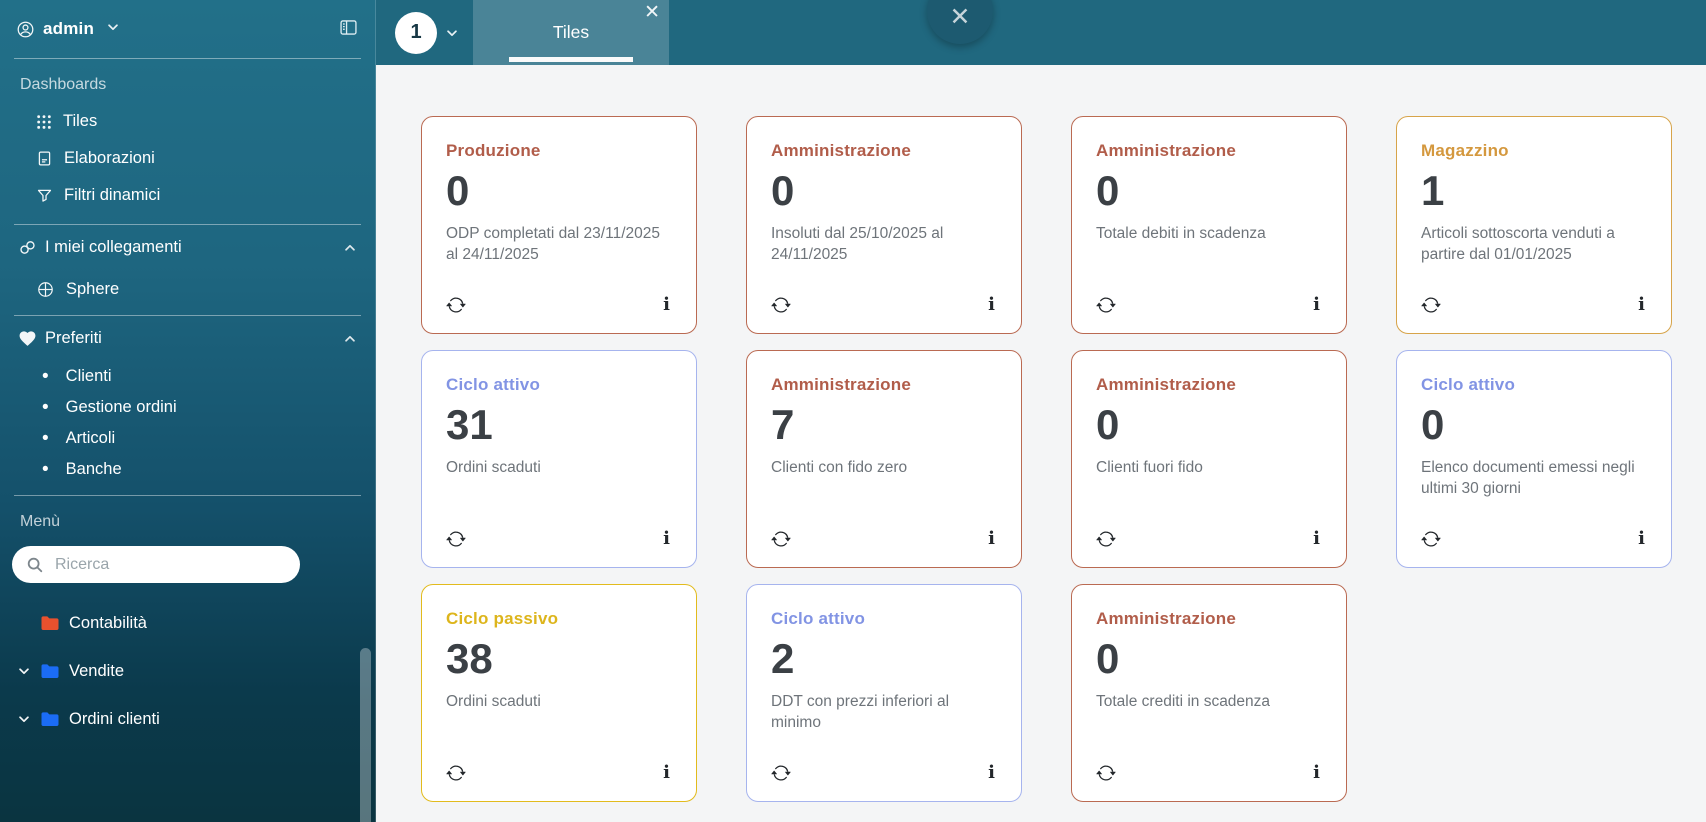 This screenshot has height=822, width=1706. What do you see at coordinates (108, 622) in the screenshot?
I see `menu-folder-label: Contabilità` at bounding box center [108, 622].